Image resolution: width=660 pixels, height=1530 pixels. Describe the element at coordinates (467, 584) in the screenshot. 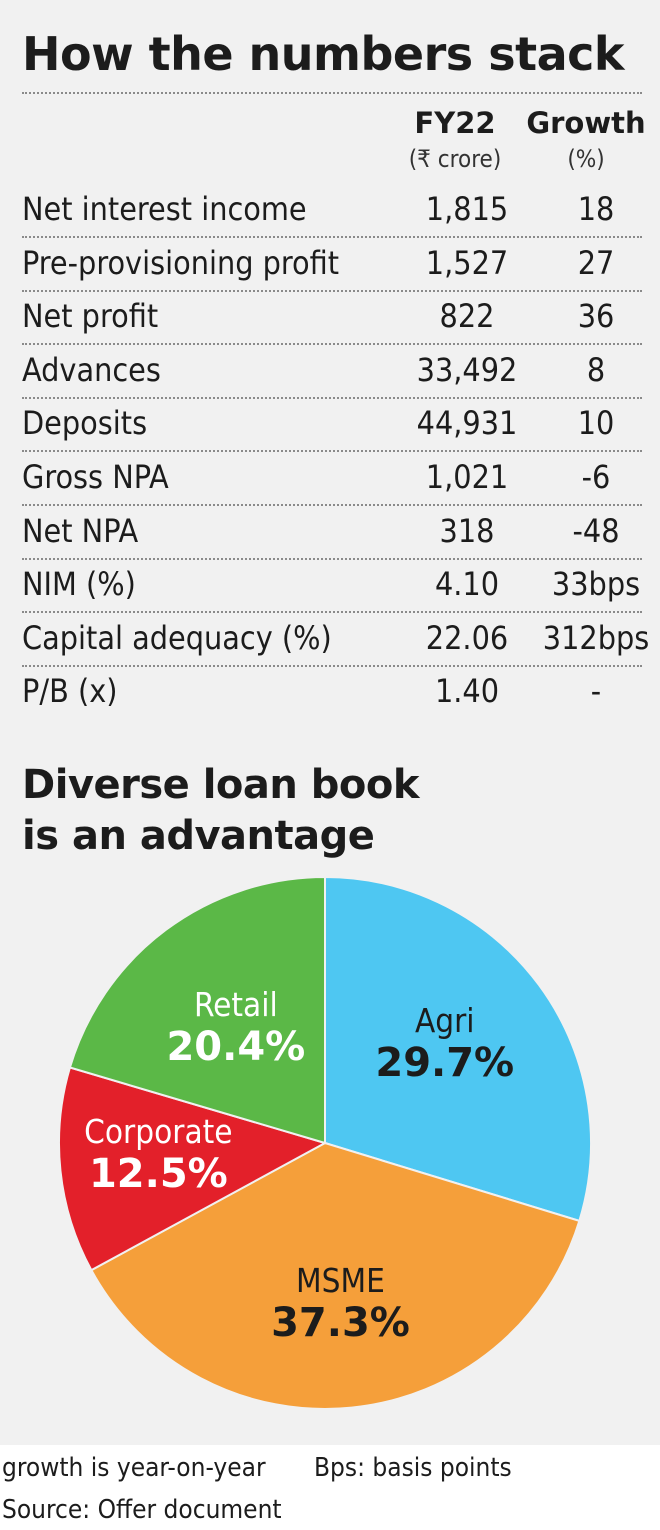

I see `row-fy22-value: 4.10` at that location.